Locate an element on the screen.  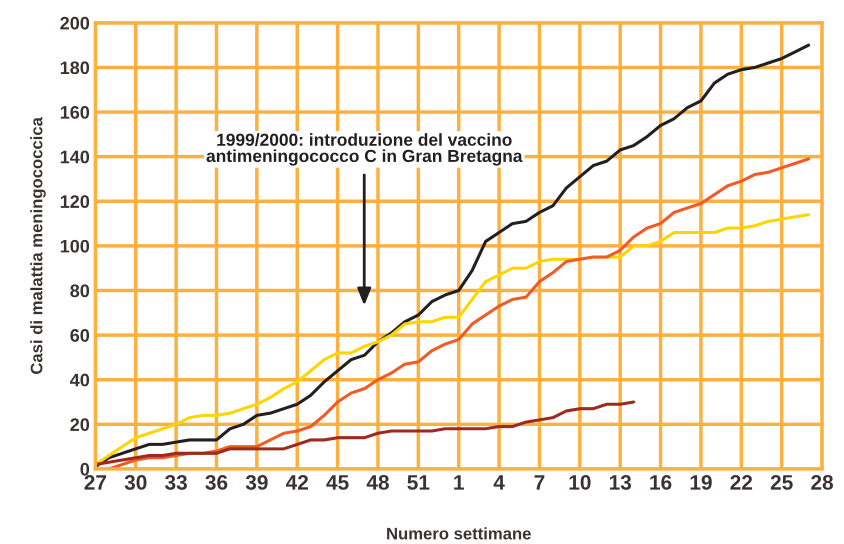
x-tick-label: 33 is located at coordinates (176, 482).